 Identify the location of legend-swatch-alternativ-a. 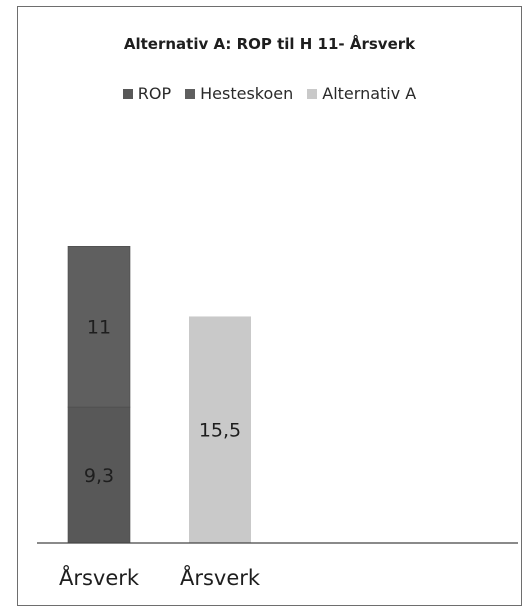
(312, 93).